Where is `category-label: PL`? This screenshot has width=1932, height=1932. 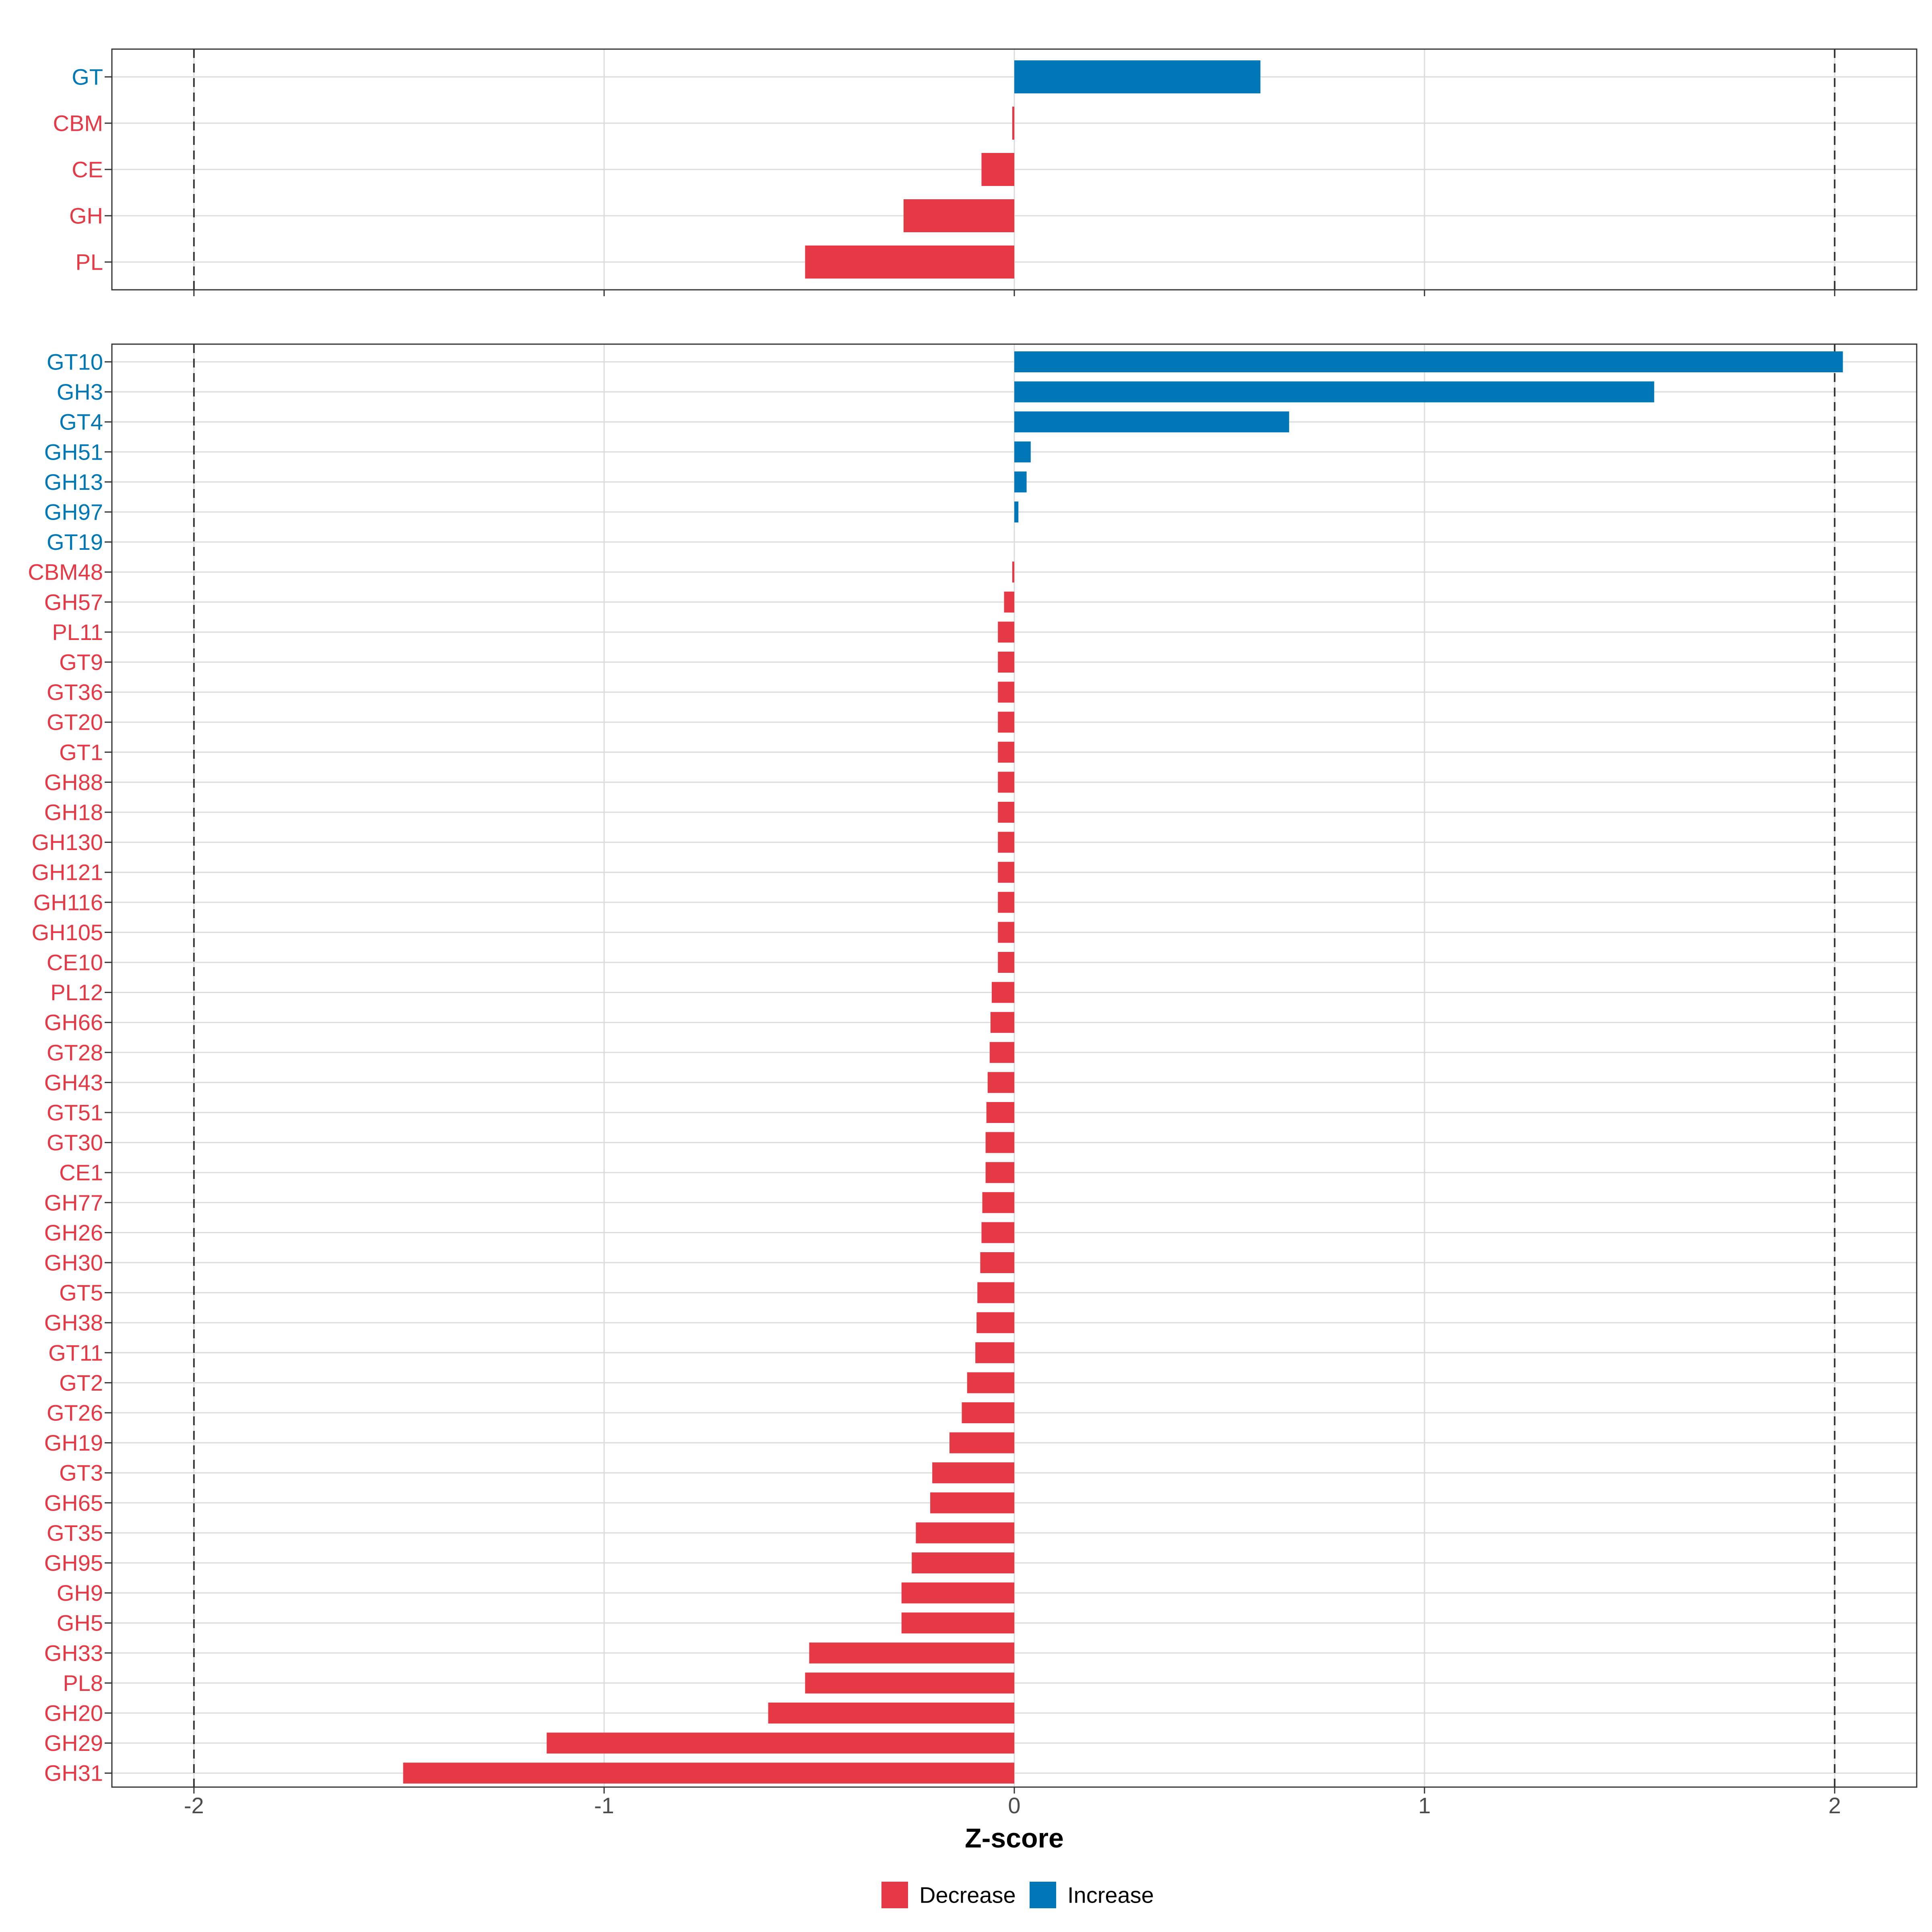
category-label: PL is located at coordinates (89, 262).